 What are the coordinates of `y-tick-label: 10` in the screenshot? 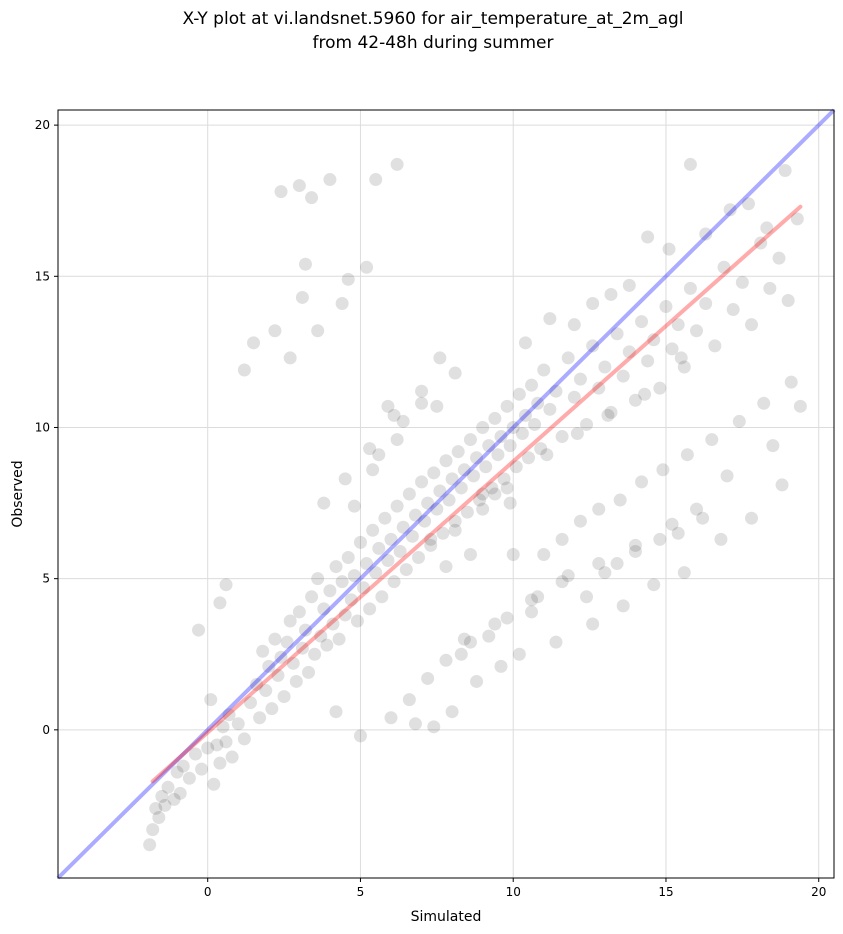 It's located at (42, 427).